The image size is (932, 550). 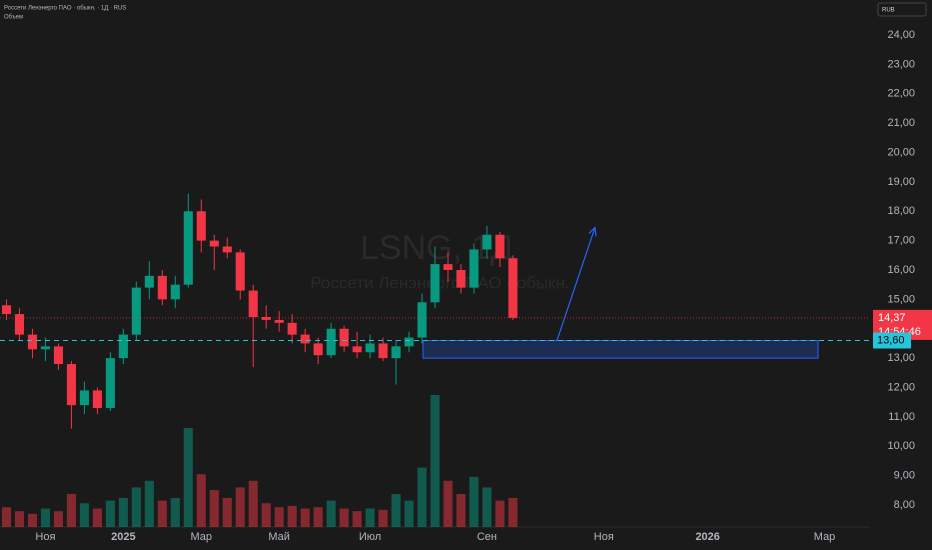 I want to click on currency-box, so click(x=902, y=9).